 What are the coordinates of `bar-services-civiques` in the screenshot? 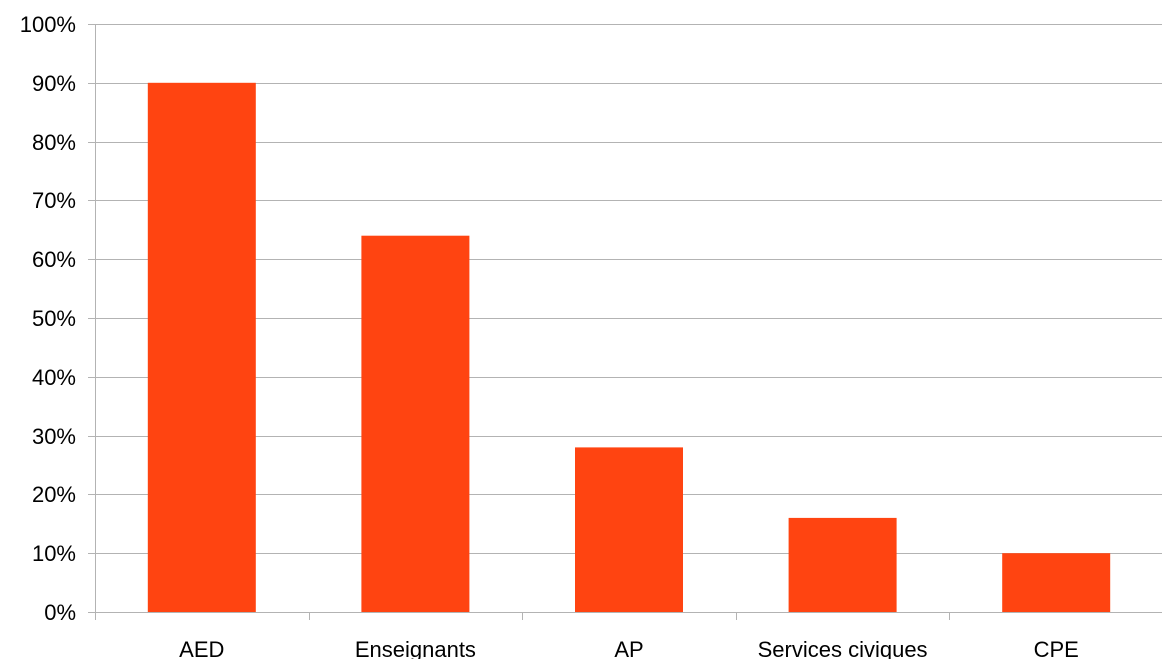 It's located at (842, 564).